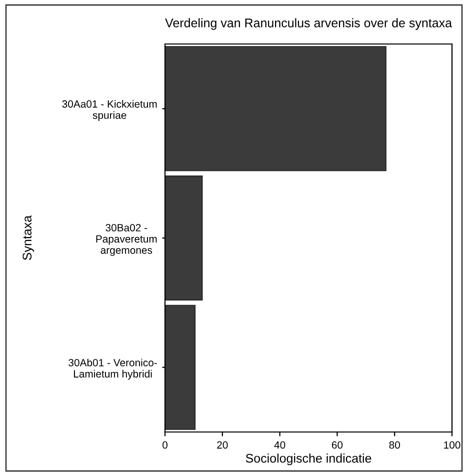  What do you see at coordinates (394, 445) in the screenshot?
I see `x-tick-label: 80` at bounding box center [394, 445].